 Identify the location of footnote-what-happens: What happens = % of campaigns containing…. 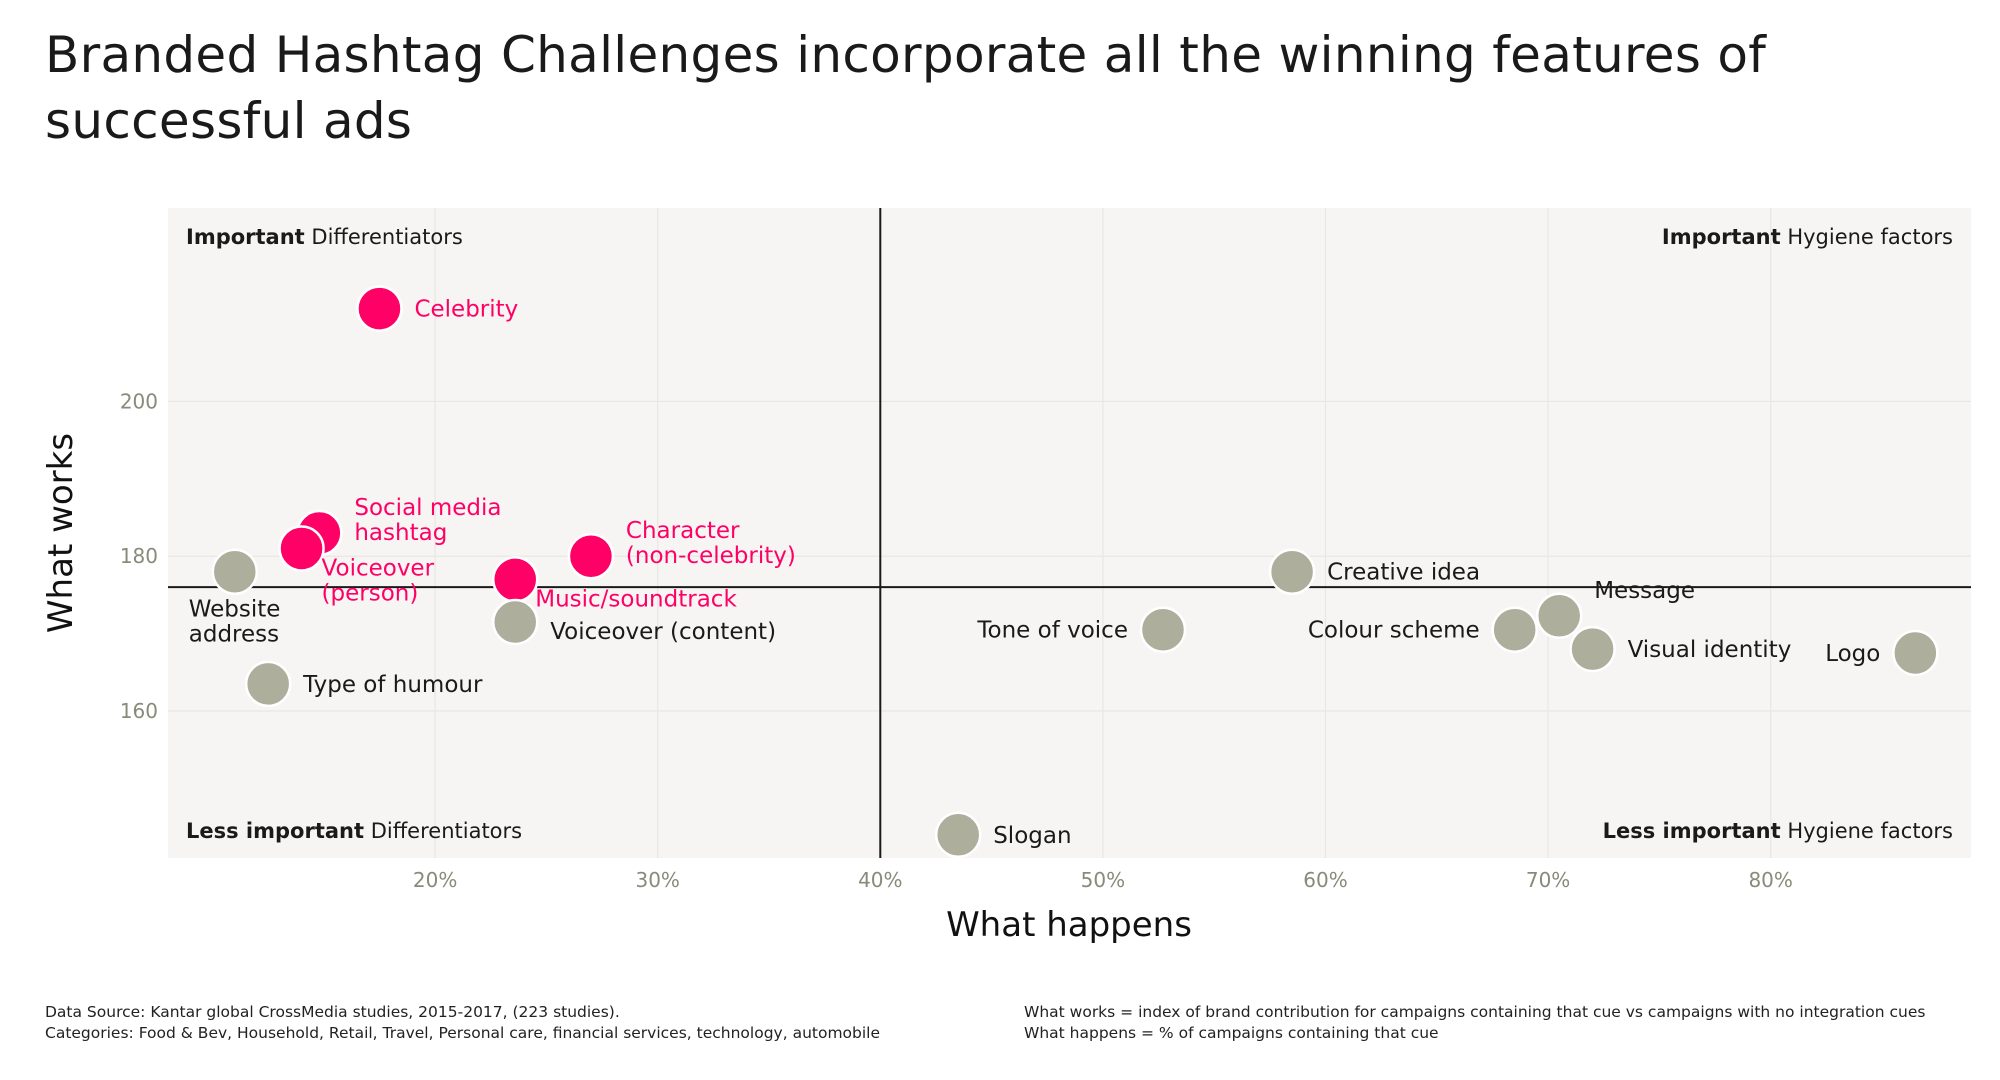
(1231, 1033).